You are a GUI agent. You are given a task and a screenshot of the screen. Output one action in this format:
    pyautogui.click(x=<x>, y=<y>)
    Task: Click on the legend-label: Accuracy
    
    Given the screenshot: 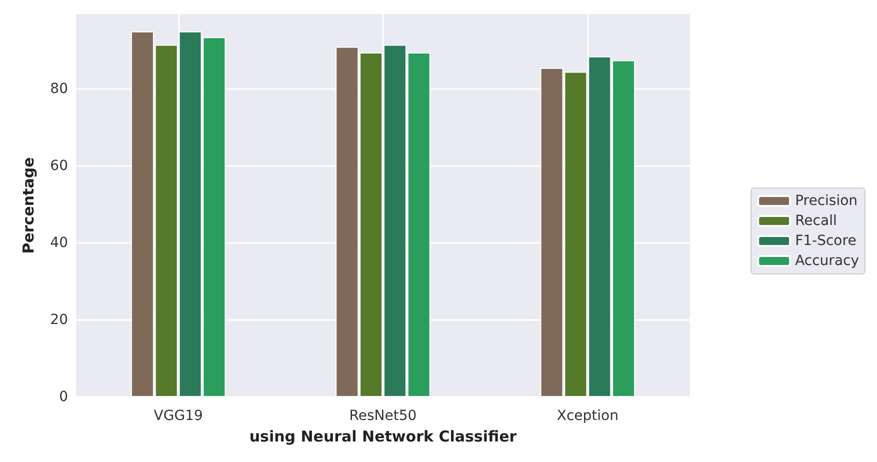 What is the action you would take?
    pyautogui.click(x=827, y=261)
    